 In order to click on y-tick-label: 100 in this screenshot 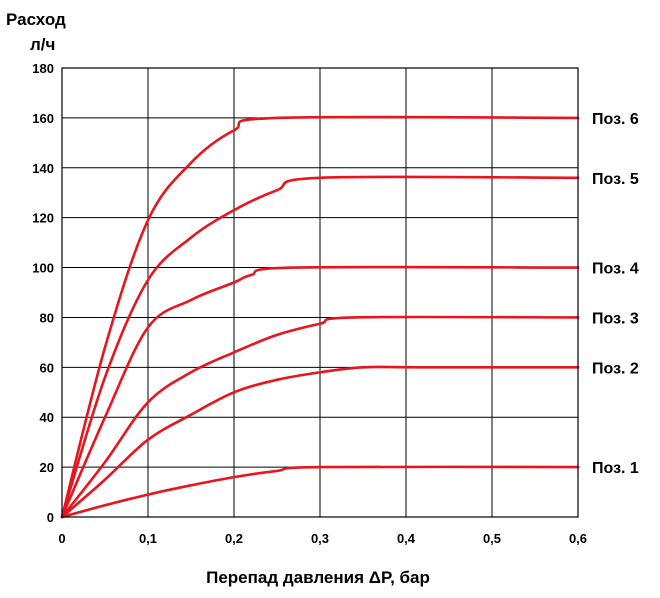, I will do `click(43, 268)`.